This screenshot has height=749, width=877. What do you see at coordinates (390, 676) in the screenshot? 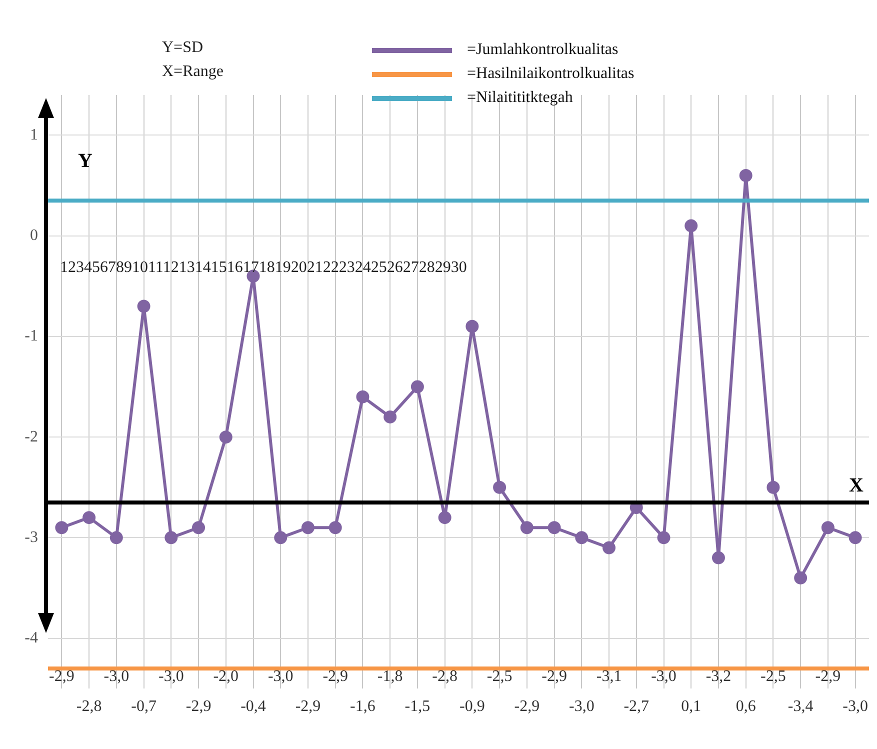
I see `text: -1,8` at bounding box center [390, 676].